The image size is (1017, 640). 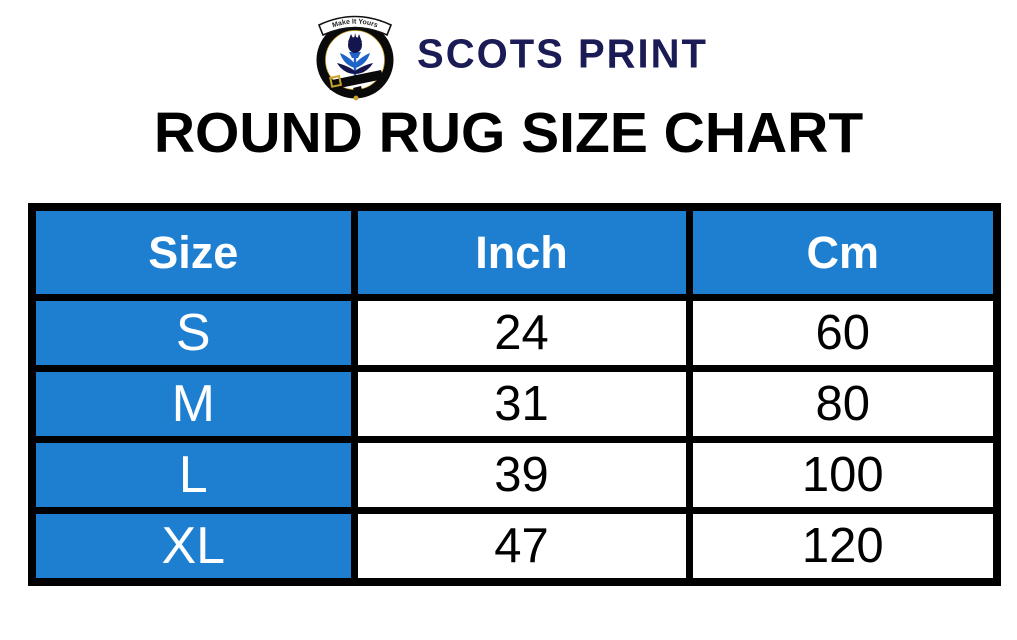 What do you see at coordinates (193, 404) in the screenshot?
I see `size-value: M` at bounding box center [193, 404].